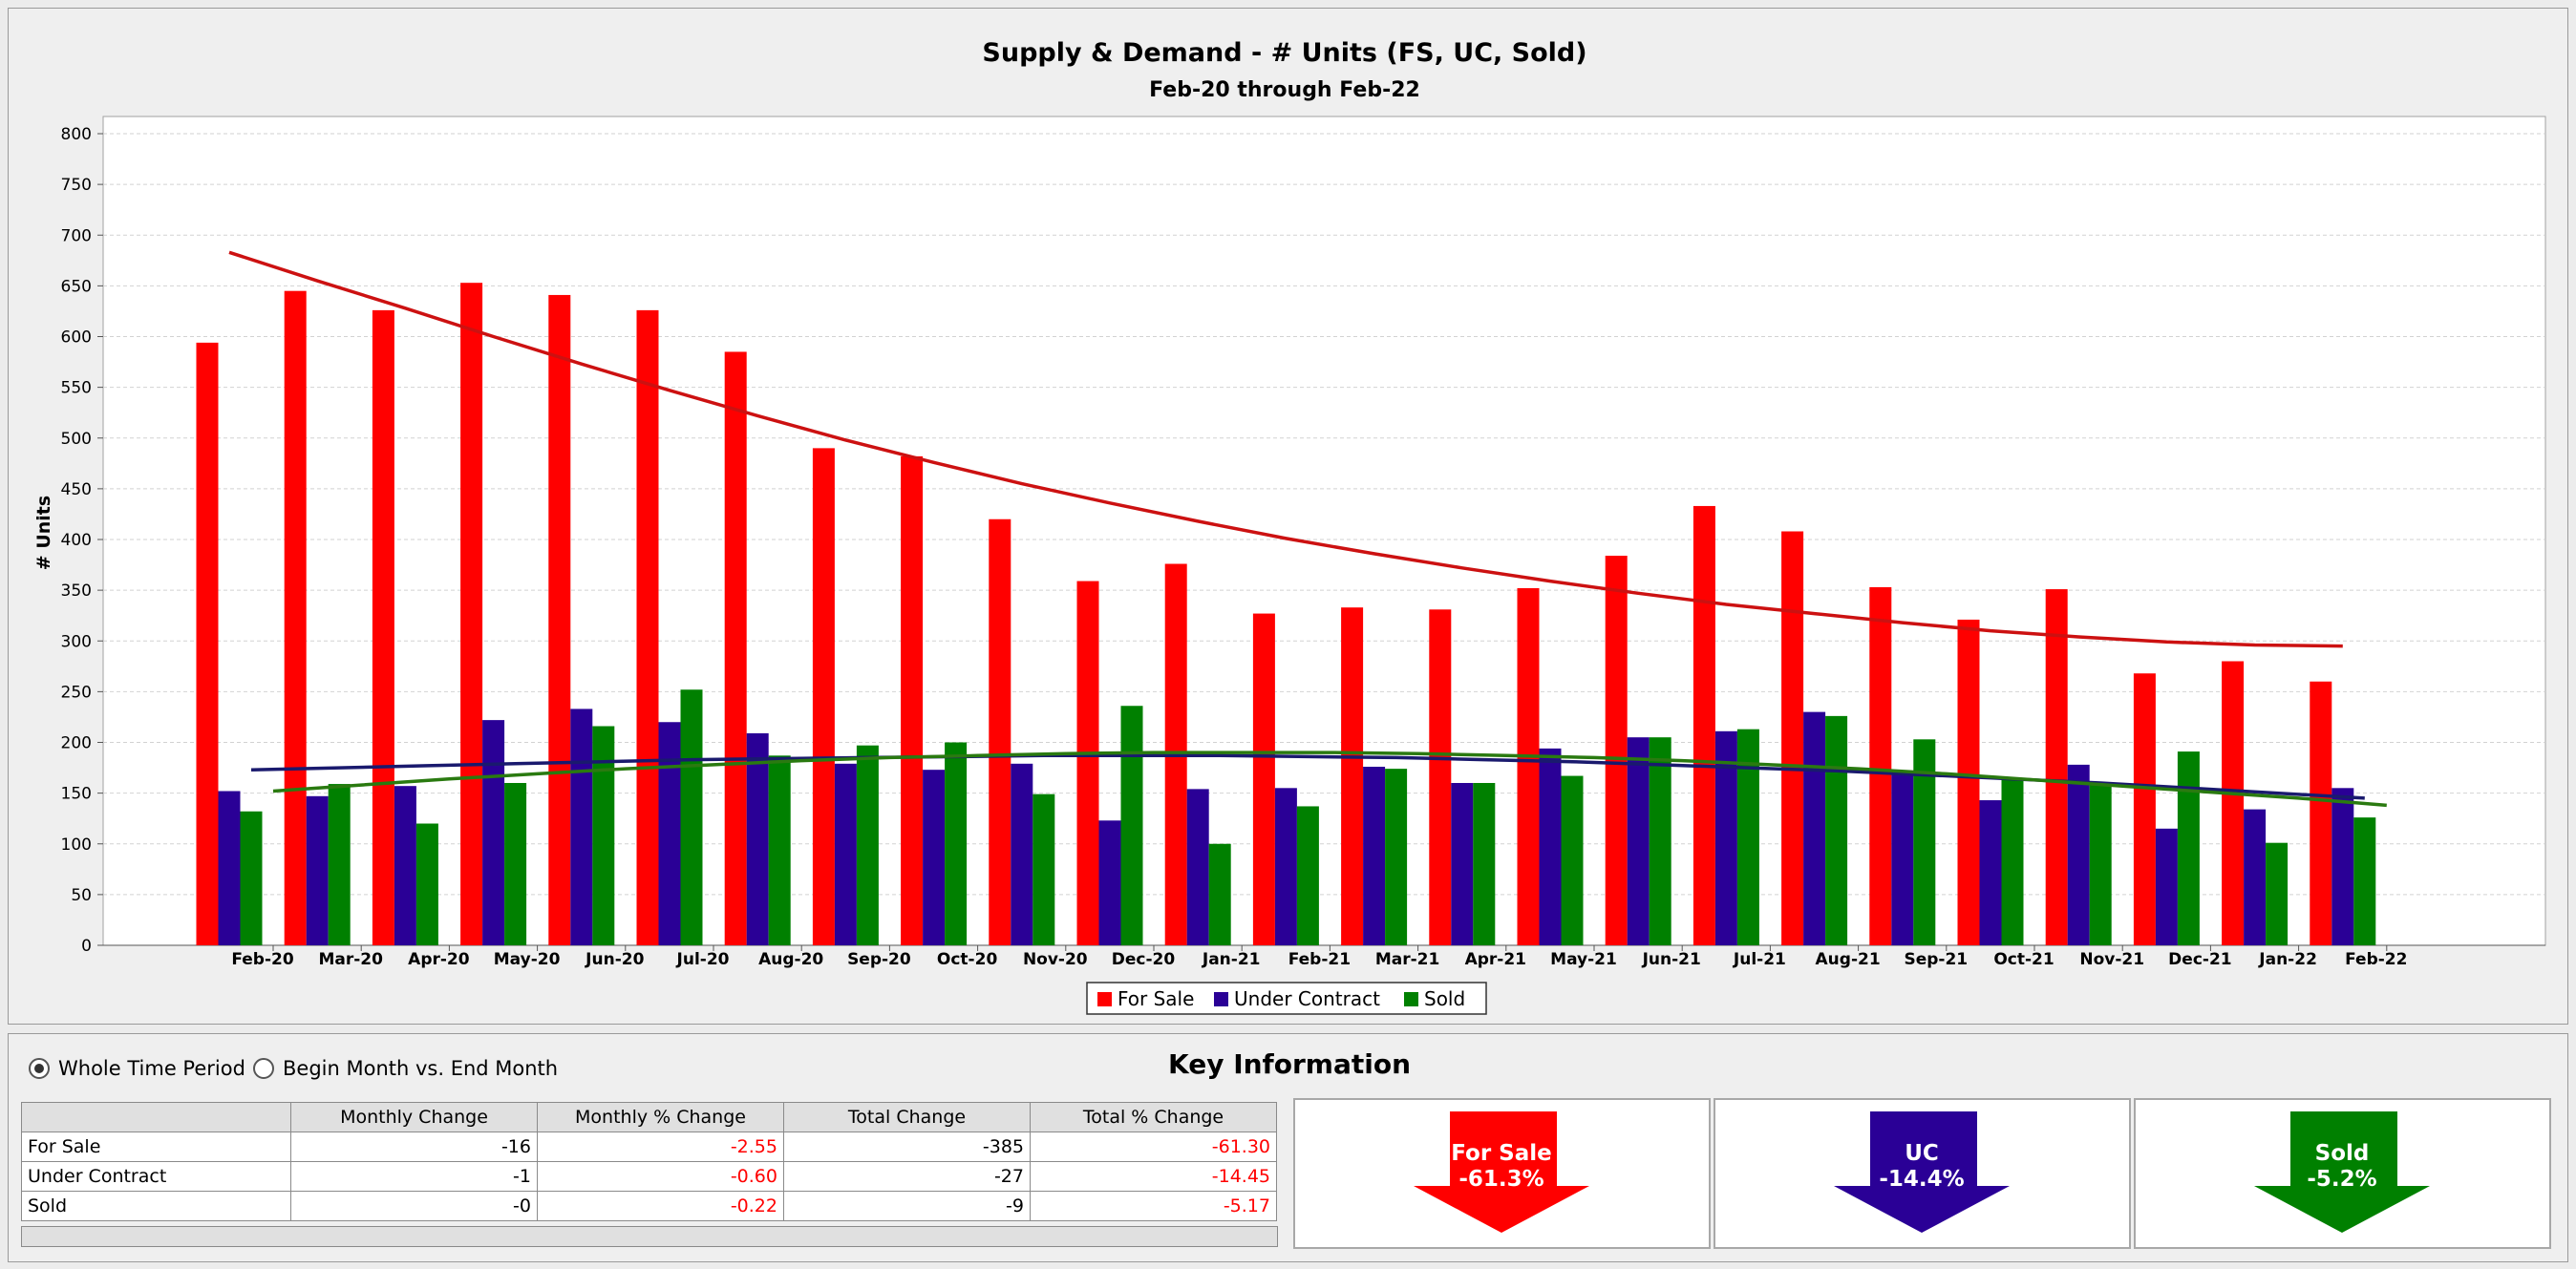 Image resolution: width=2576 pixels, height=1269 pixels. Describe the element at coordinates (151, 1068) in the screenshot. I see `whole-time-period-label: Whole Time Period` at that location.